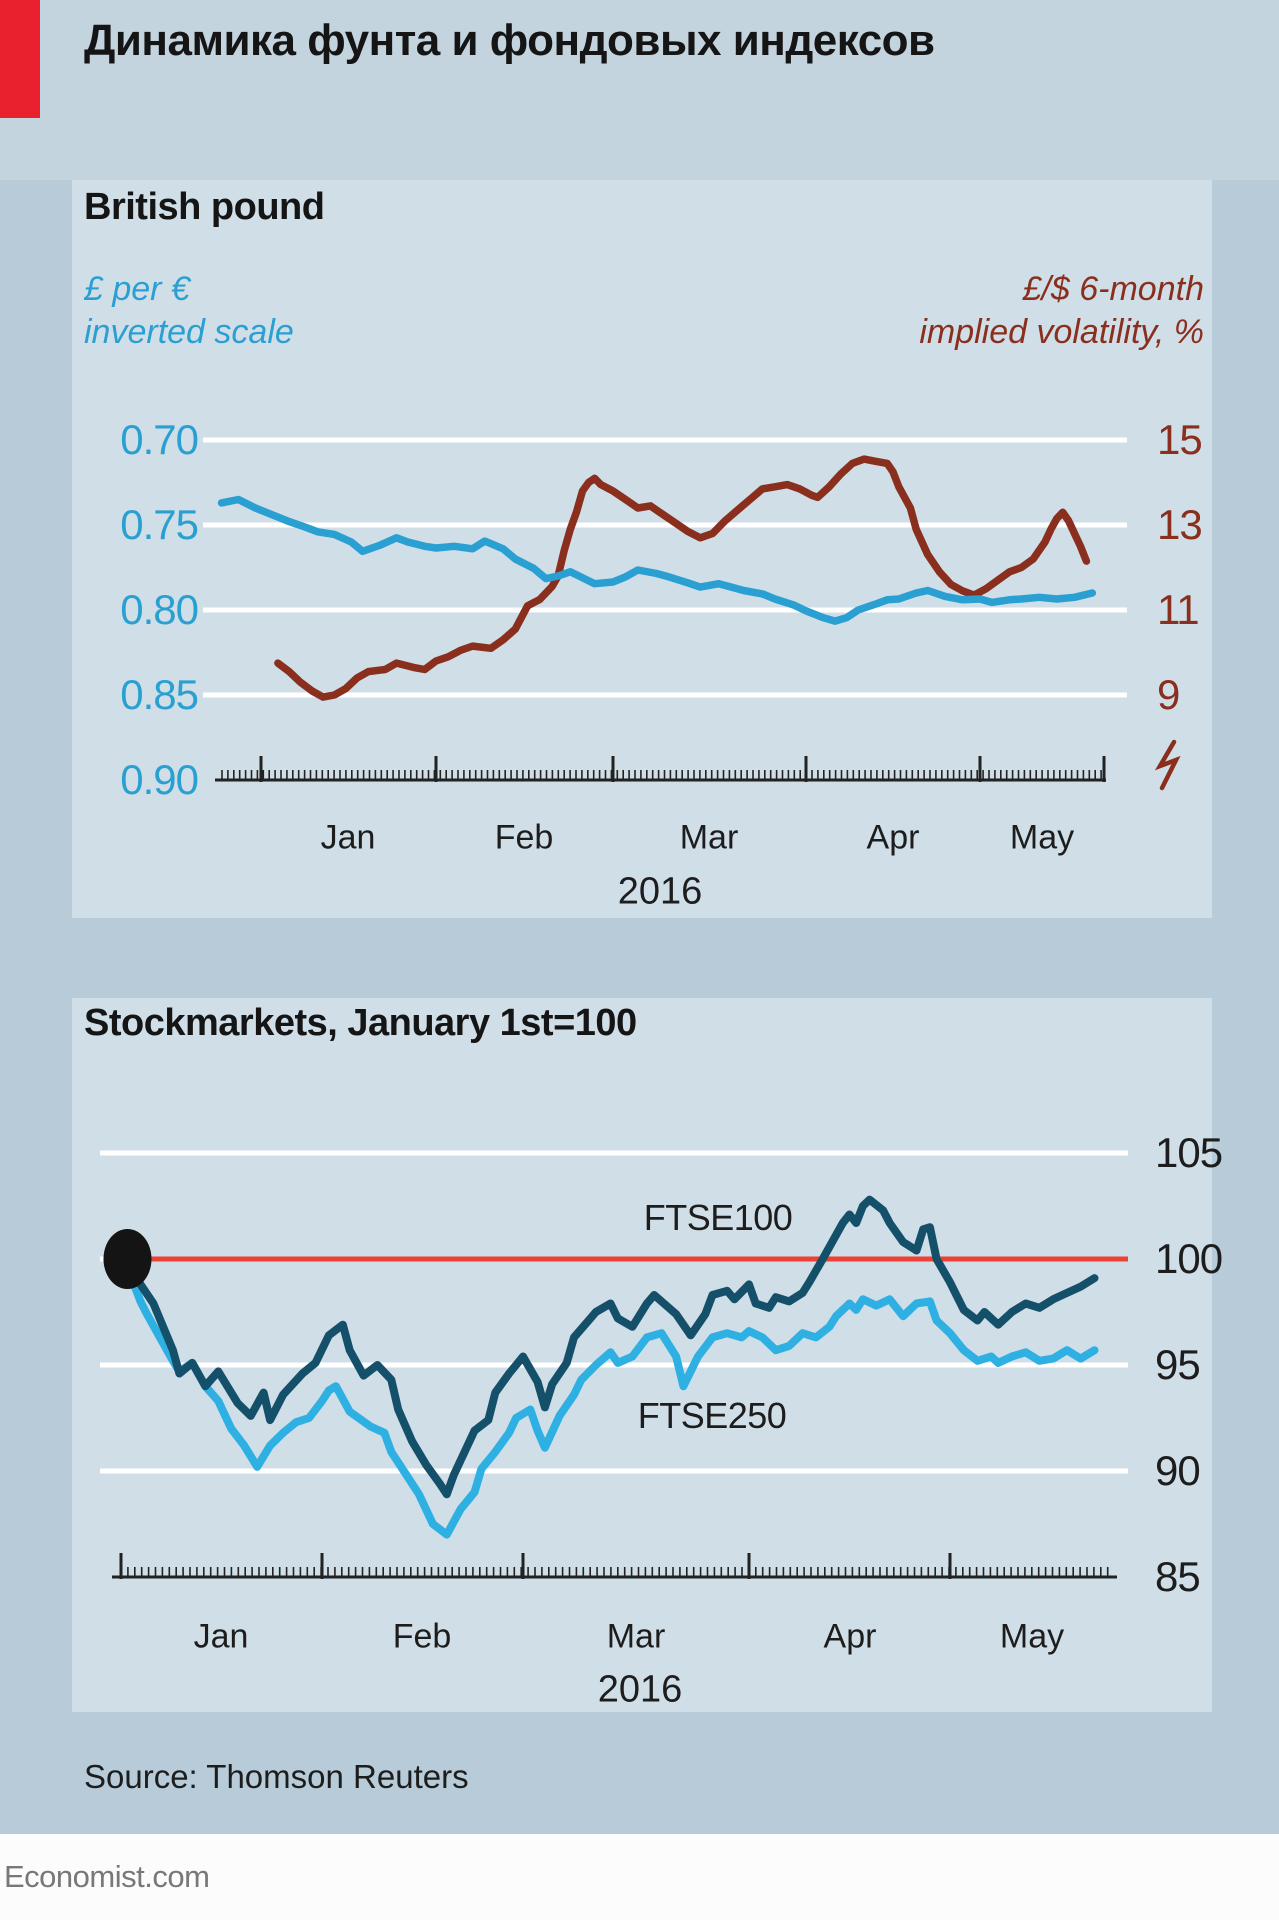  Describe the element at coordinates (276, 1776) in the screenshot. I see `source-note: Source: Thomson Reuters` at that location.